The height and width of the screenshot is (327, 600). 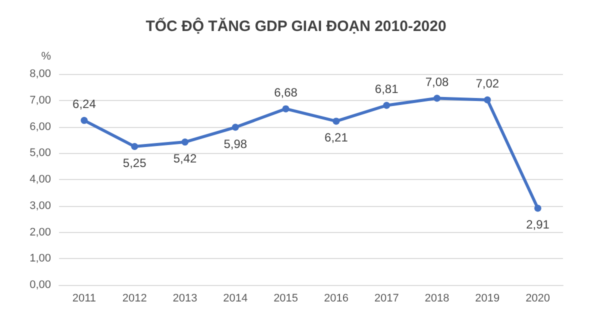 I want to click on x-tick-label: 2011, so click(x=84, y=298).